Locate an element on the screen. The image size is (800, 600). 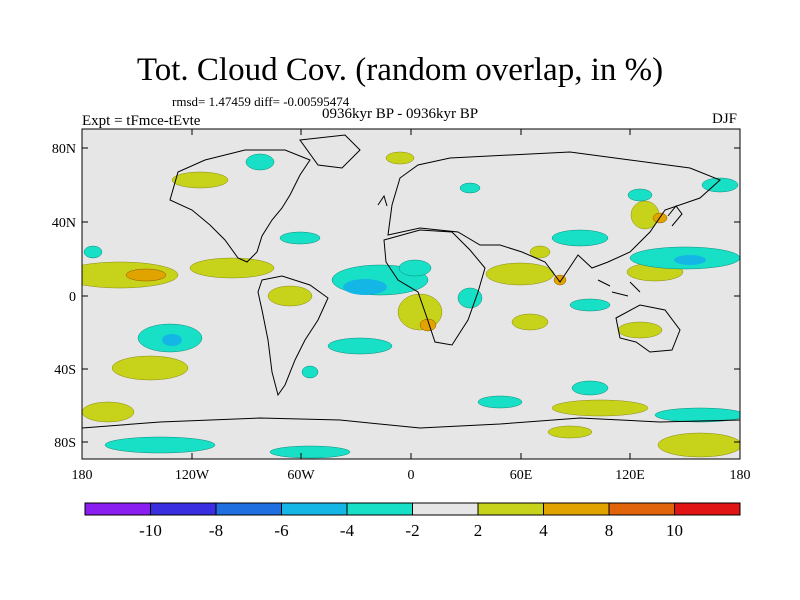
stats-text: rmsd= 1.47459 diff= -0.00595474 is located at coordinates (261, 101).